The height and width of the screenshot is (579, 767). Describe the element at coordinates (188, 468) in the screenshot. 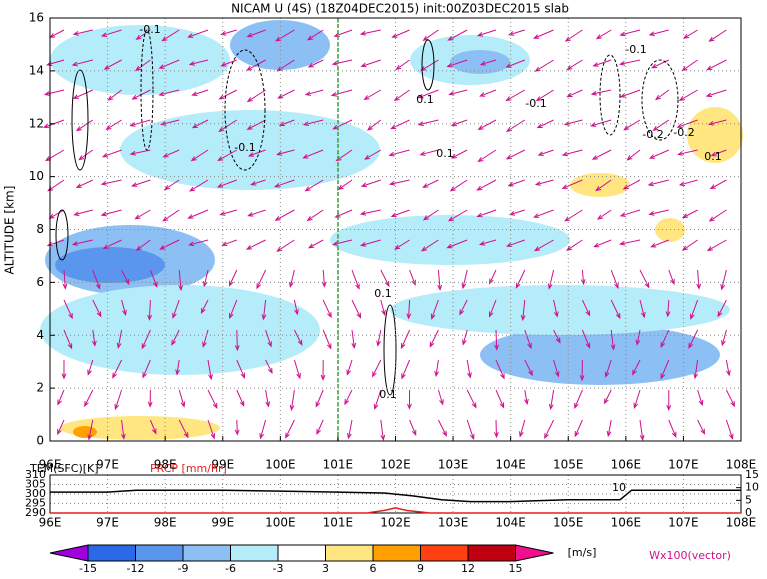

I see `y2-axis-label: PRCP [mm/hr]` at that location.